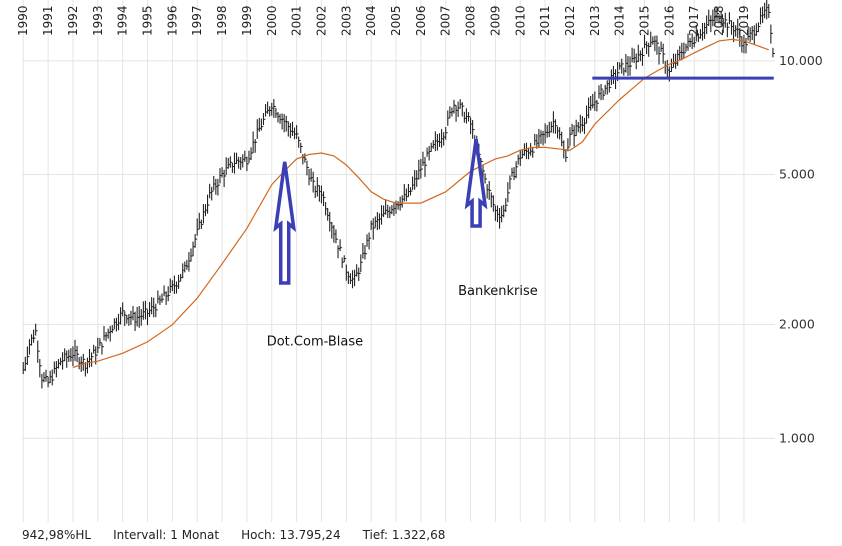 The width and height of the screenshot is (842, 546). What do you see at coordinates (315, 342) in the screenshot?
I see `annotation-label: Dot.Com-Blase` at bounding box center [315, 342].